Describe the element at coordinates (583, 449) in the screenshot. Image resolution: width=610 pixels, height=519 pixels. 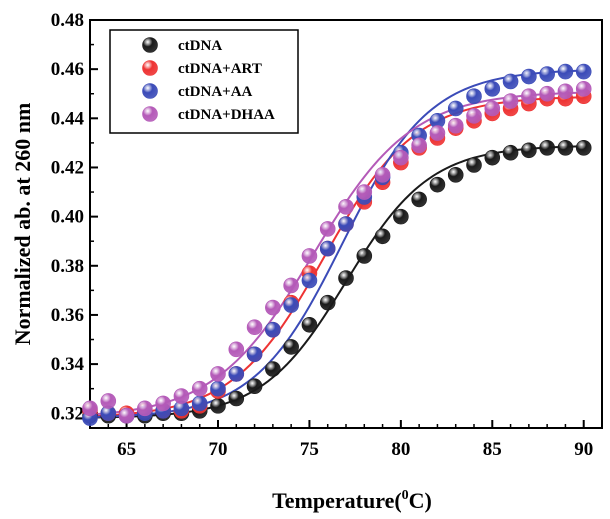
I see `x-tick-label: 90` at that location.